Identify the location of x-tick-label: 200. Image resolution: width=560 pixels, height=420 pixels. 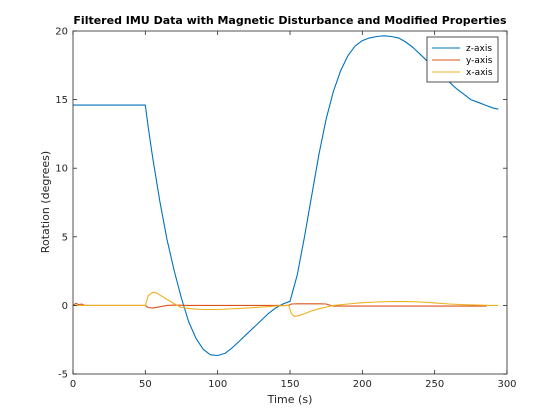
(362, 384).